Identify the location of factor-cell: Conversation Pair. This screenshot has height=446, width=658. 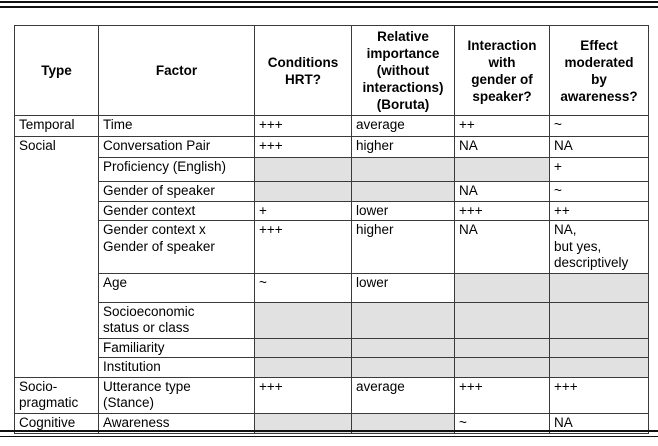
(176, 147).